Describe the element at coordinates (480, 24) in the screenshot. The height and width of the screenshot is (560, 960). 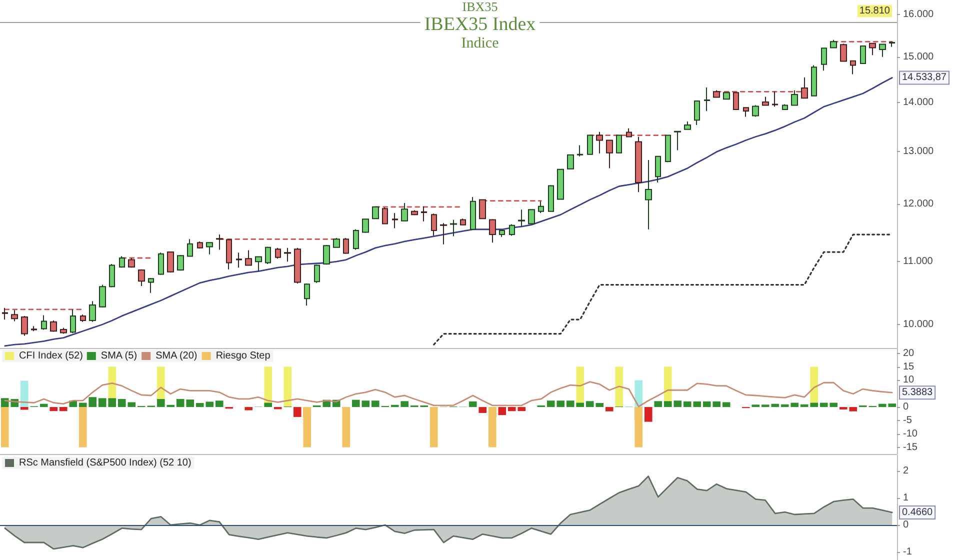
I see `text: IBEX35 Index` at that location.